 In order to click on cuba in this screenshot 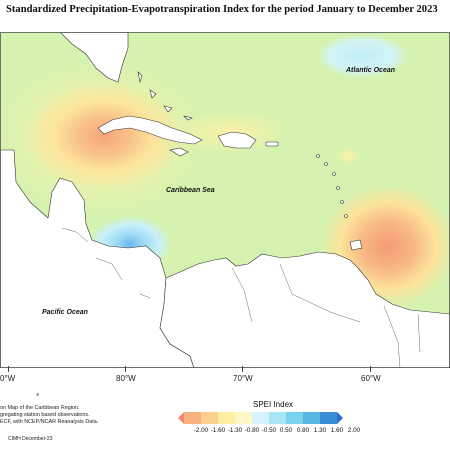, I will do `click(150, 130)`.